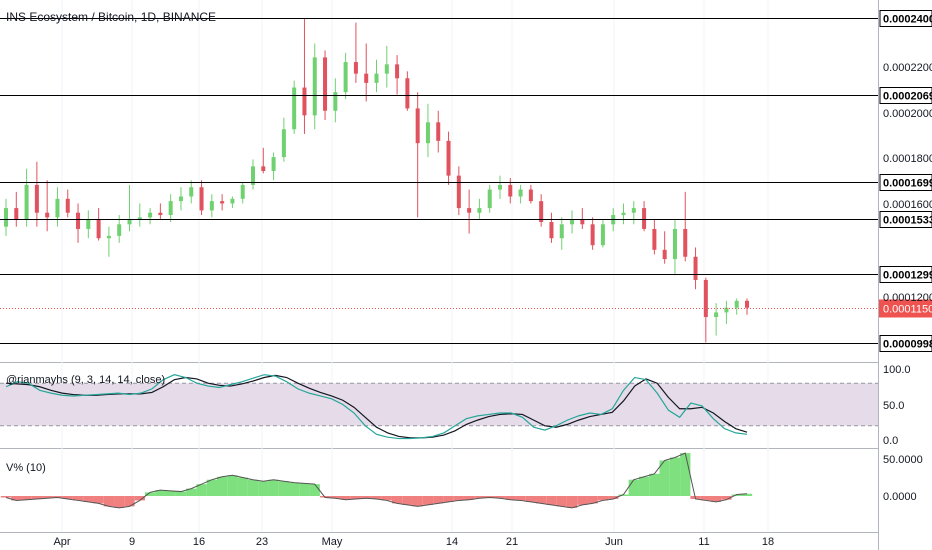 The image size is (932, 550). What do you see at coordinates (890, 441) in the screenshot?
I see `stoch-tick: 0.0` at bounding box center [890, 441].